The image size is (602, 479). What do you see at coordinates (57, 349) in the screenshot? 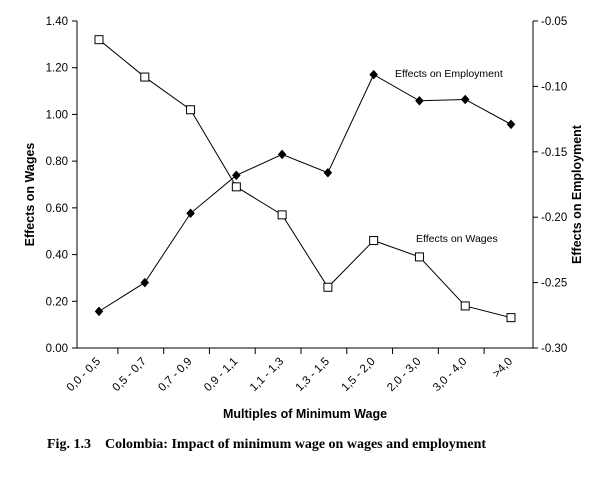
I see `left-axis-tick-label: 0.00` at bounding box center [57, 349].